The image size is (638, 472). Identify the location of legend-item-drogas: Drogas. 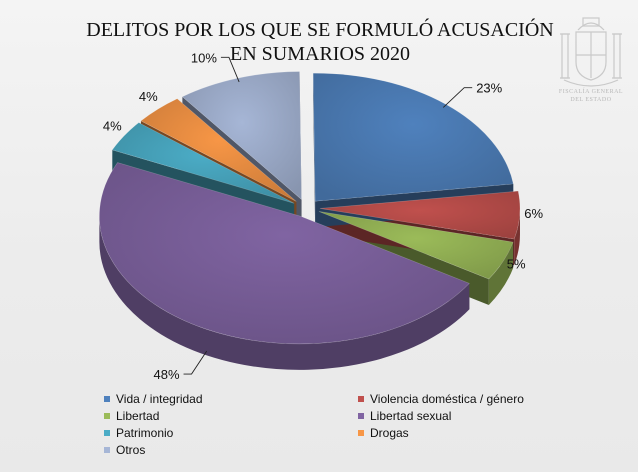
(383, 433).